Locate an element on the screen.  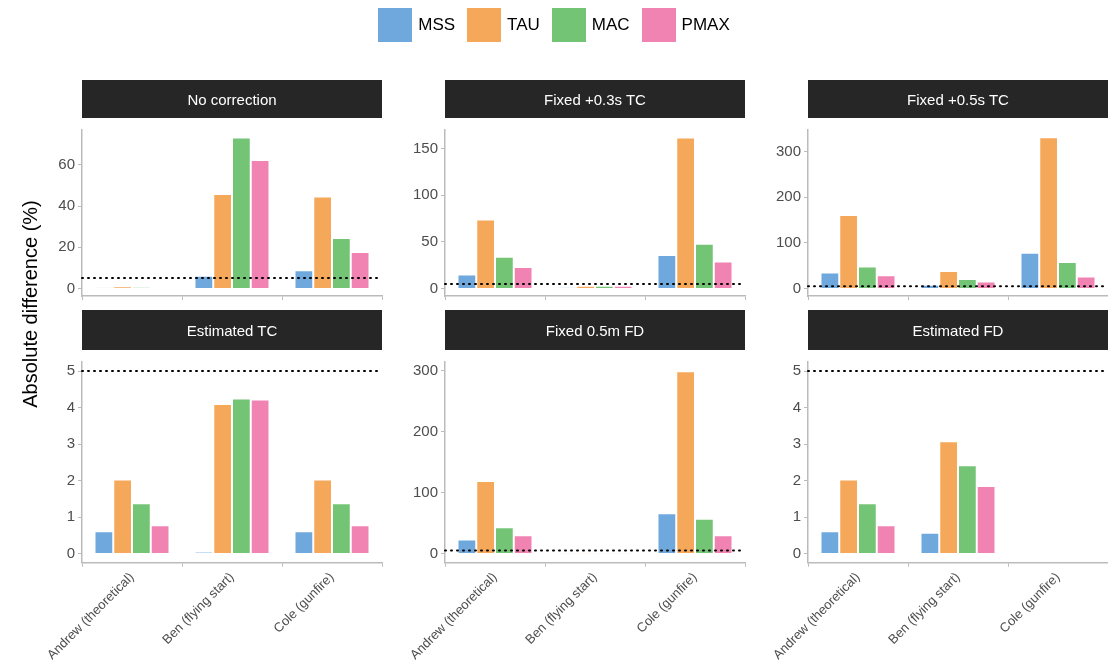
y-tick-label: 60 is located at coordinates (66, 164).